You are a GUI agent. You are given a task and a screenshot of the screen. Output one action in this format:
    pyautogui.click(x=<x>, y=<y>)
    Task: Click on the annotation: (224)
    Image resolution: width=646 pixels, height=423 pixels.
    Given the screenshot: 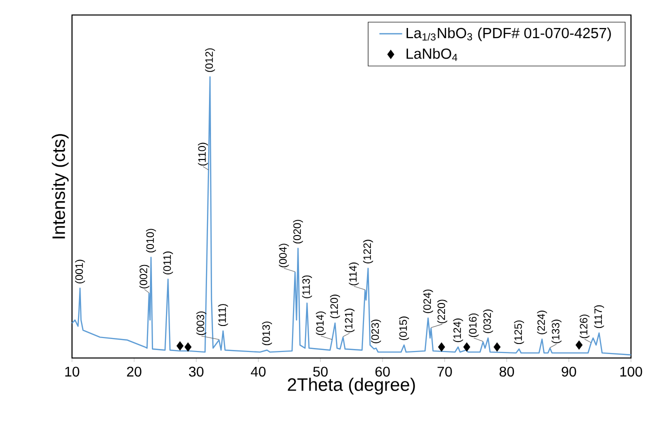 What is the action you would take?
    pyautogui.click(x=542, y=322)
    